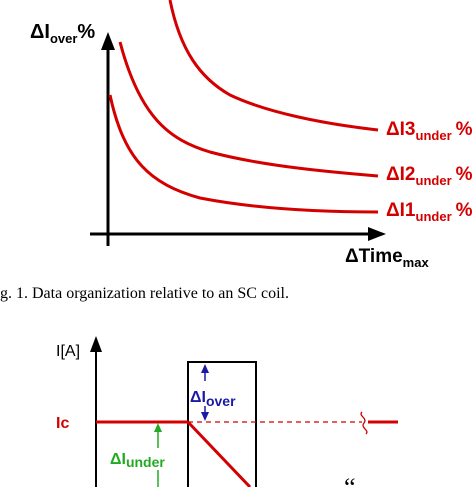  Describe the element at coordinates (364, 423) in the screenshot. I see `break-symbol` at that location.